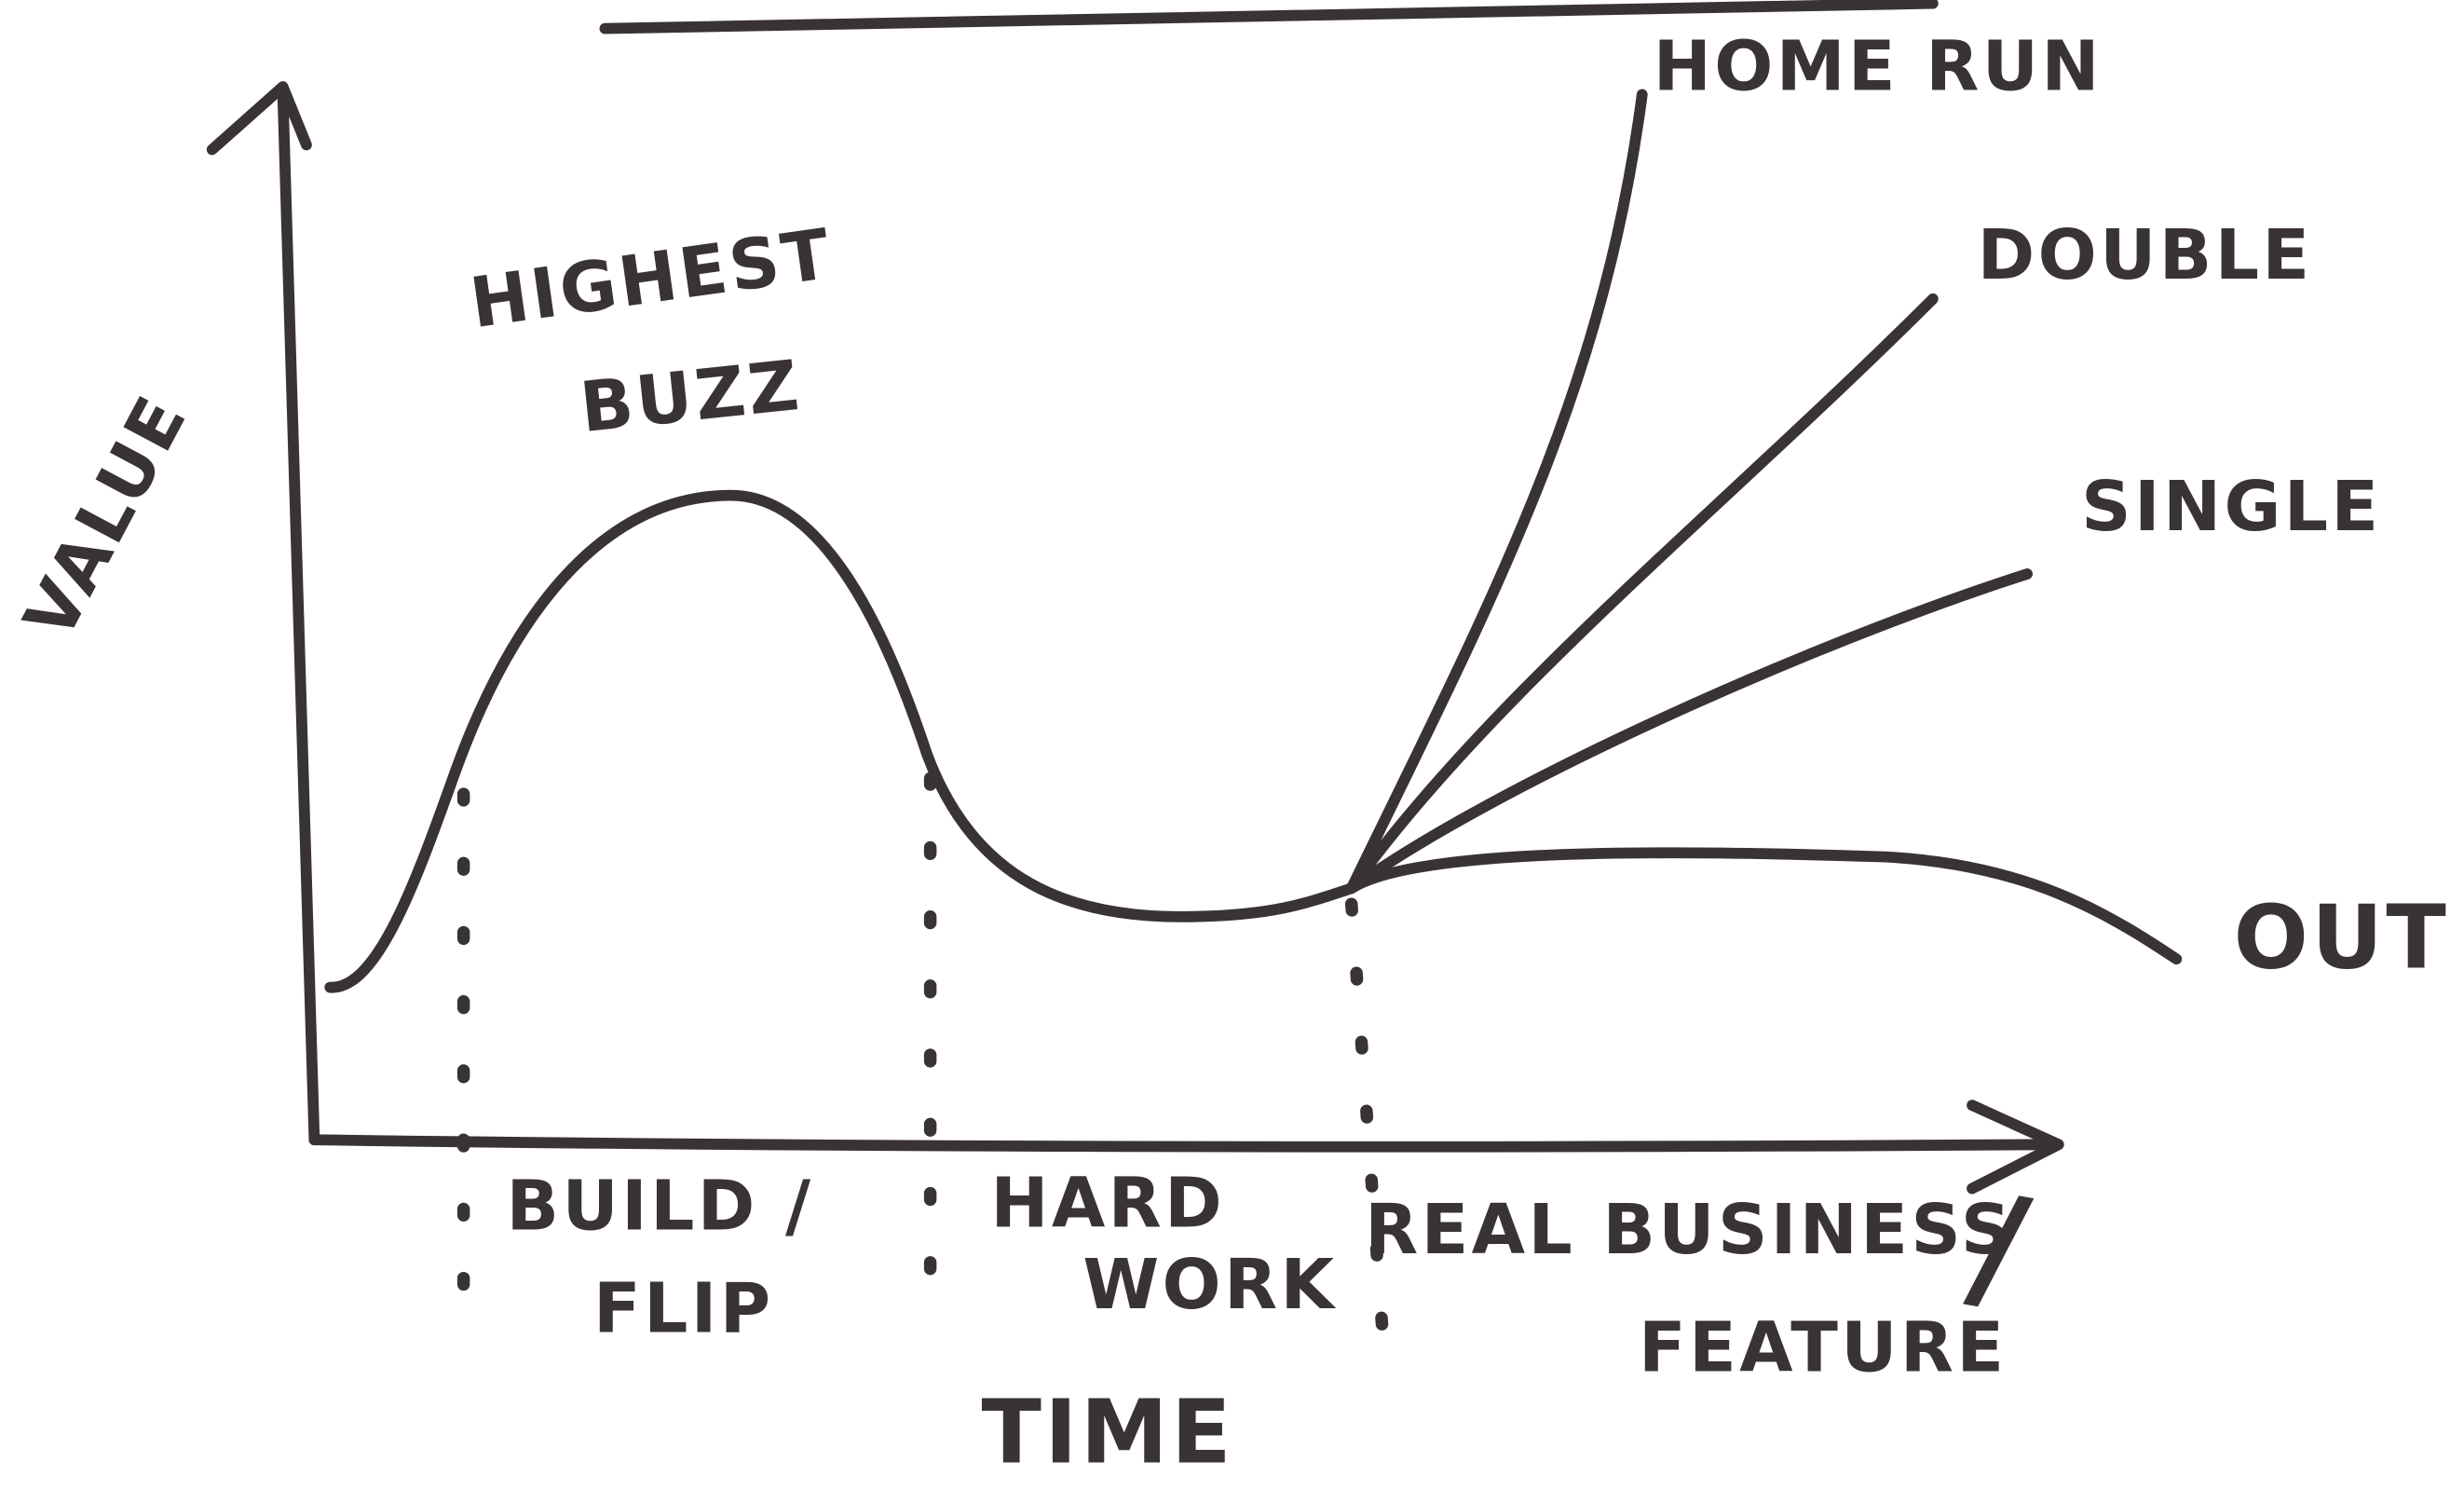  What do you see at coordinates (2015, 1147) in the screenshot?
I see `x-axis-arrow` at bounding box center [2015, 1147].